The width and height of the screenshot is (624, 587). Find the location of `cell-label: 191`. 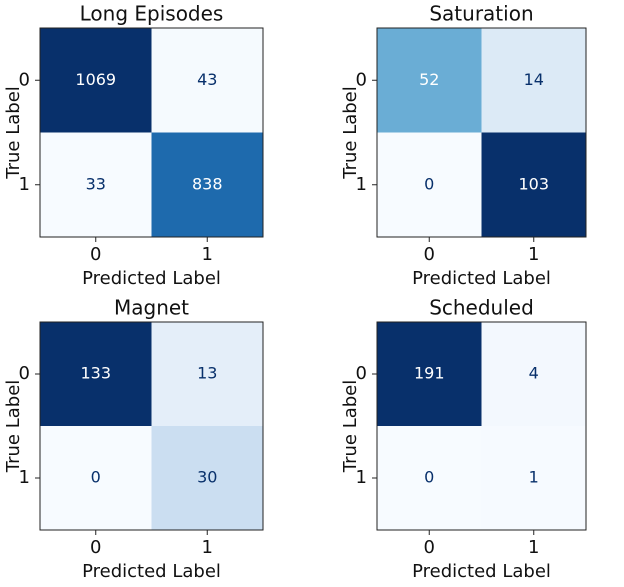

cell-label: 191 is located at coordinates (429, 373).